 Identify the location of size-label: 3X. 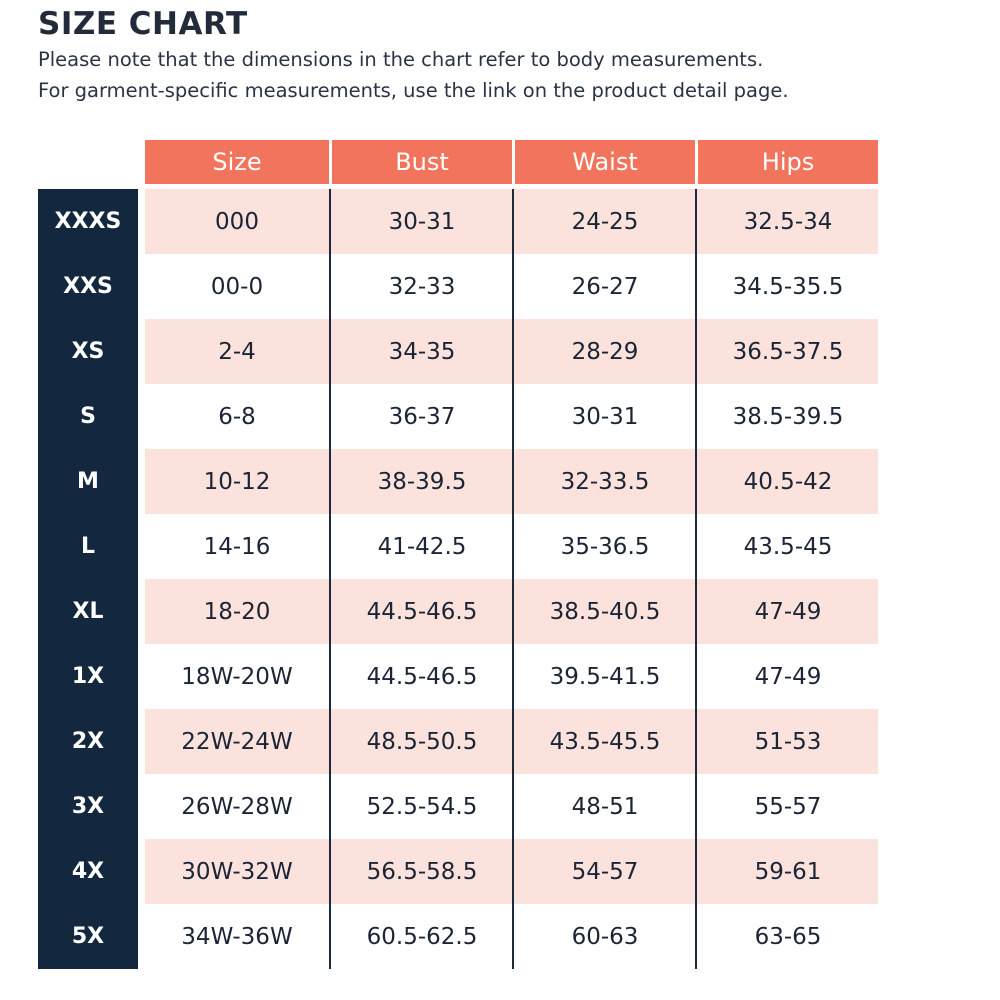
(88, 806).